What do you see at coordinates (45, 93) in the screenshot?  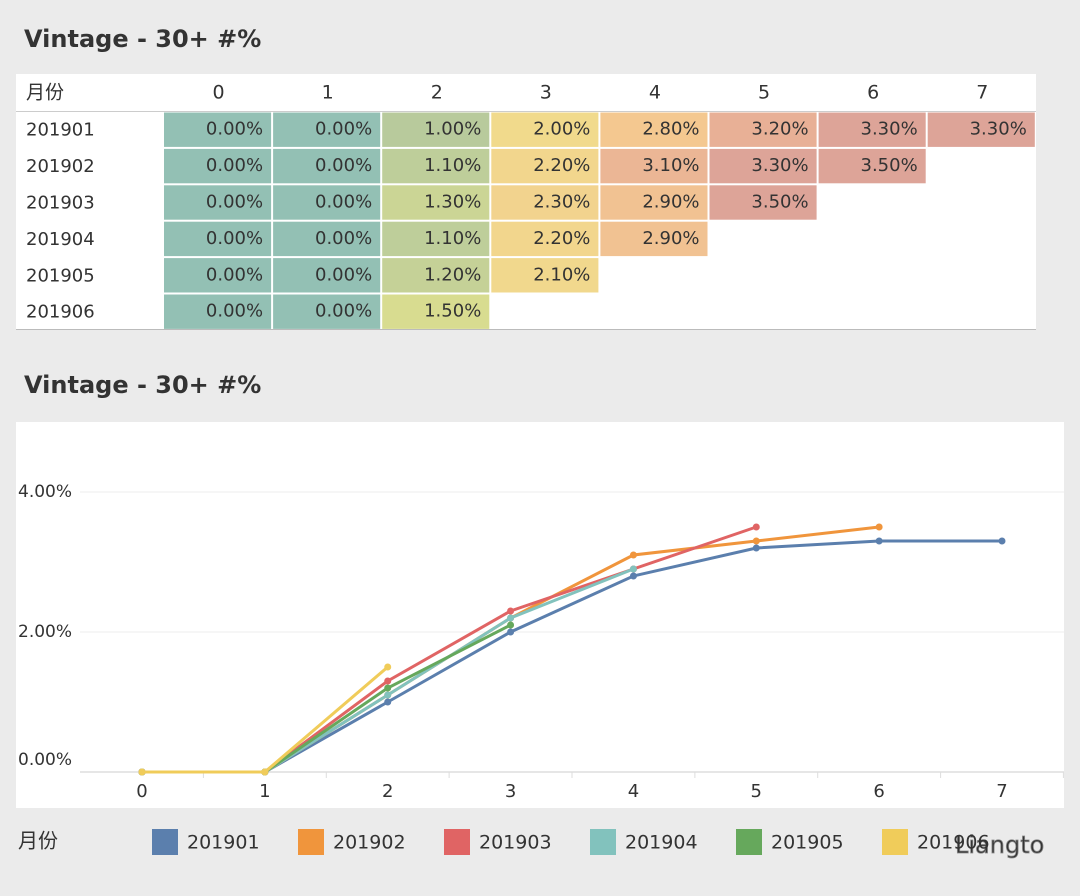 I see `row-header: 月份` at bounding box center [45, 93].